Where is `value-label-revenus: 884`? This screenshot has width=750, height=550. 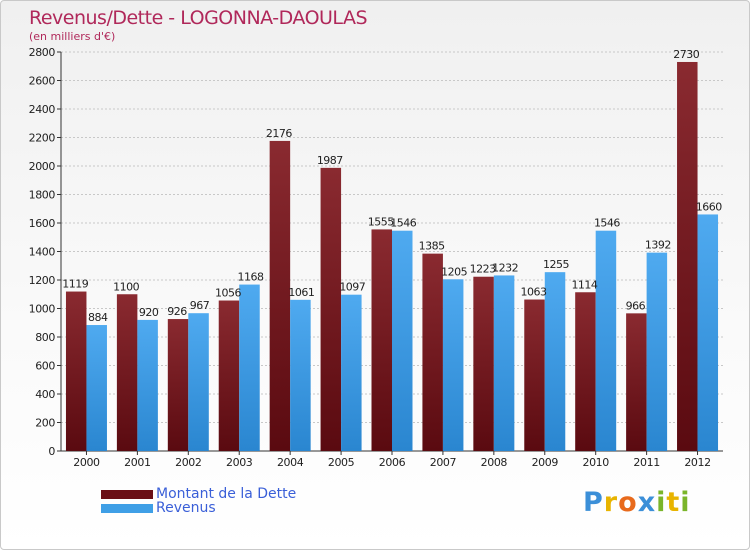
value-label-revenus: 884 is located at coordinates (98, 317).